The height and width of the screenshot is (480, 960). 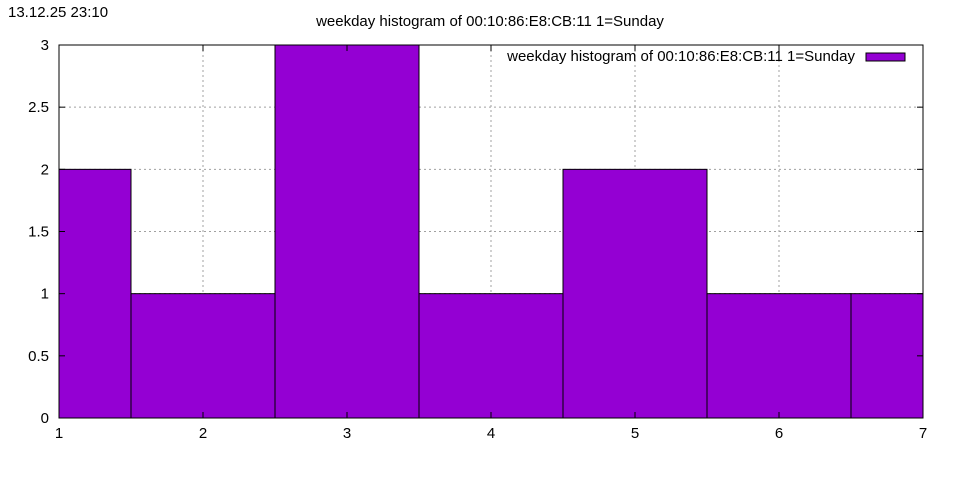 What do you see at coordinates (45, 418) in the screenshot?
I see `y-tick-label: 0` at bounding box center [45, 418].